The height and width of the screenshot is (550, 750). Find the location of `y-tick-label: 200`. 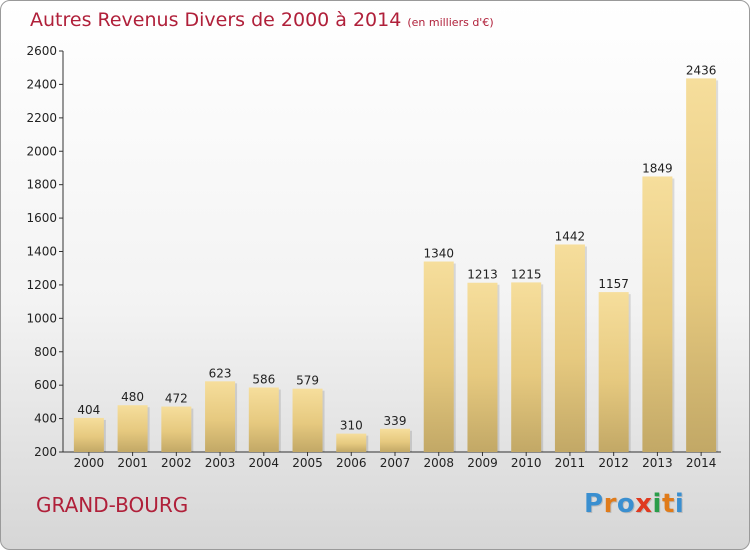

y-tick-label: 200 is located at coordinates (45, 452).